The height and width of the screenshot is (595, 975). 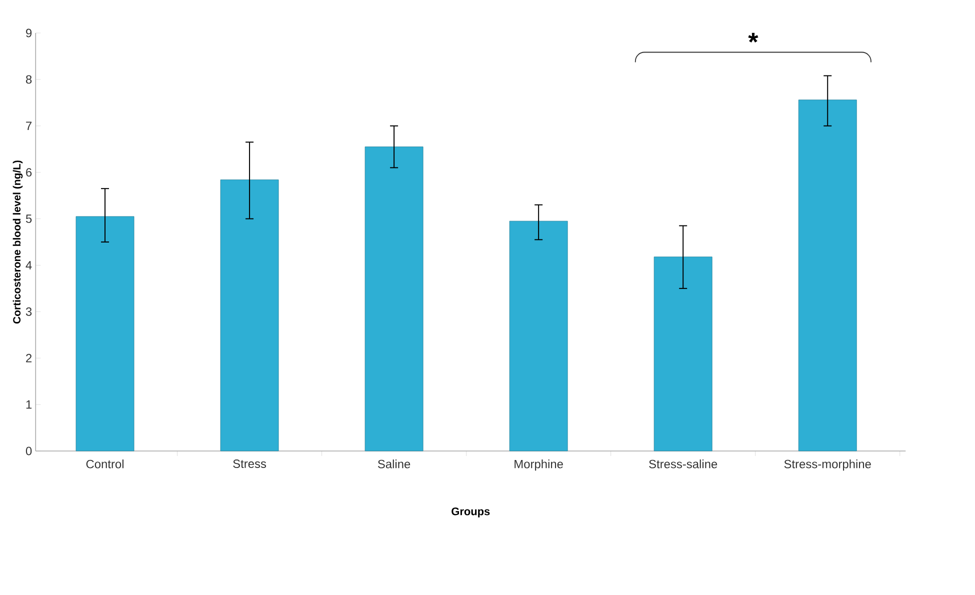 I want to click on y-tick-label: 2, so click(x=29, y=358).